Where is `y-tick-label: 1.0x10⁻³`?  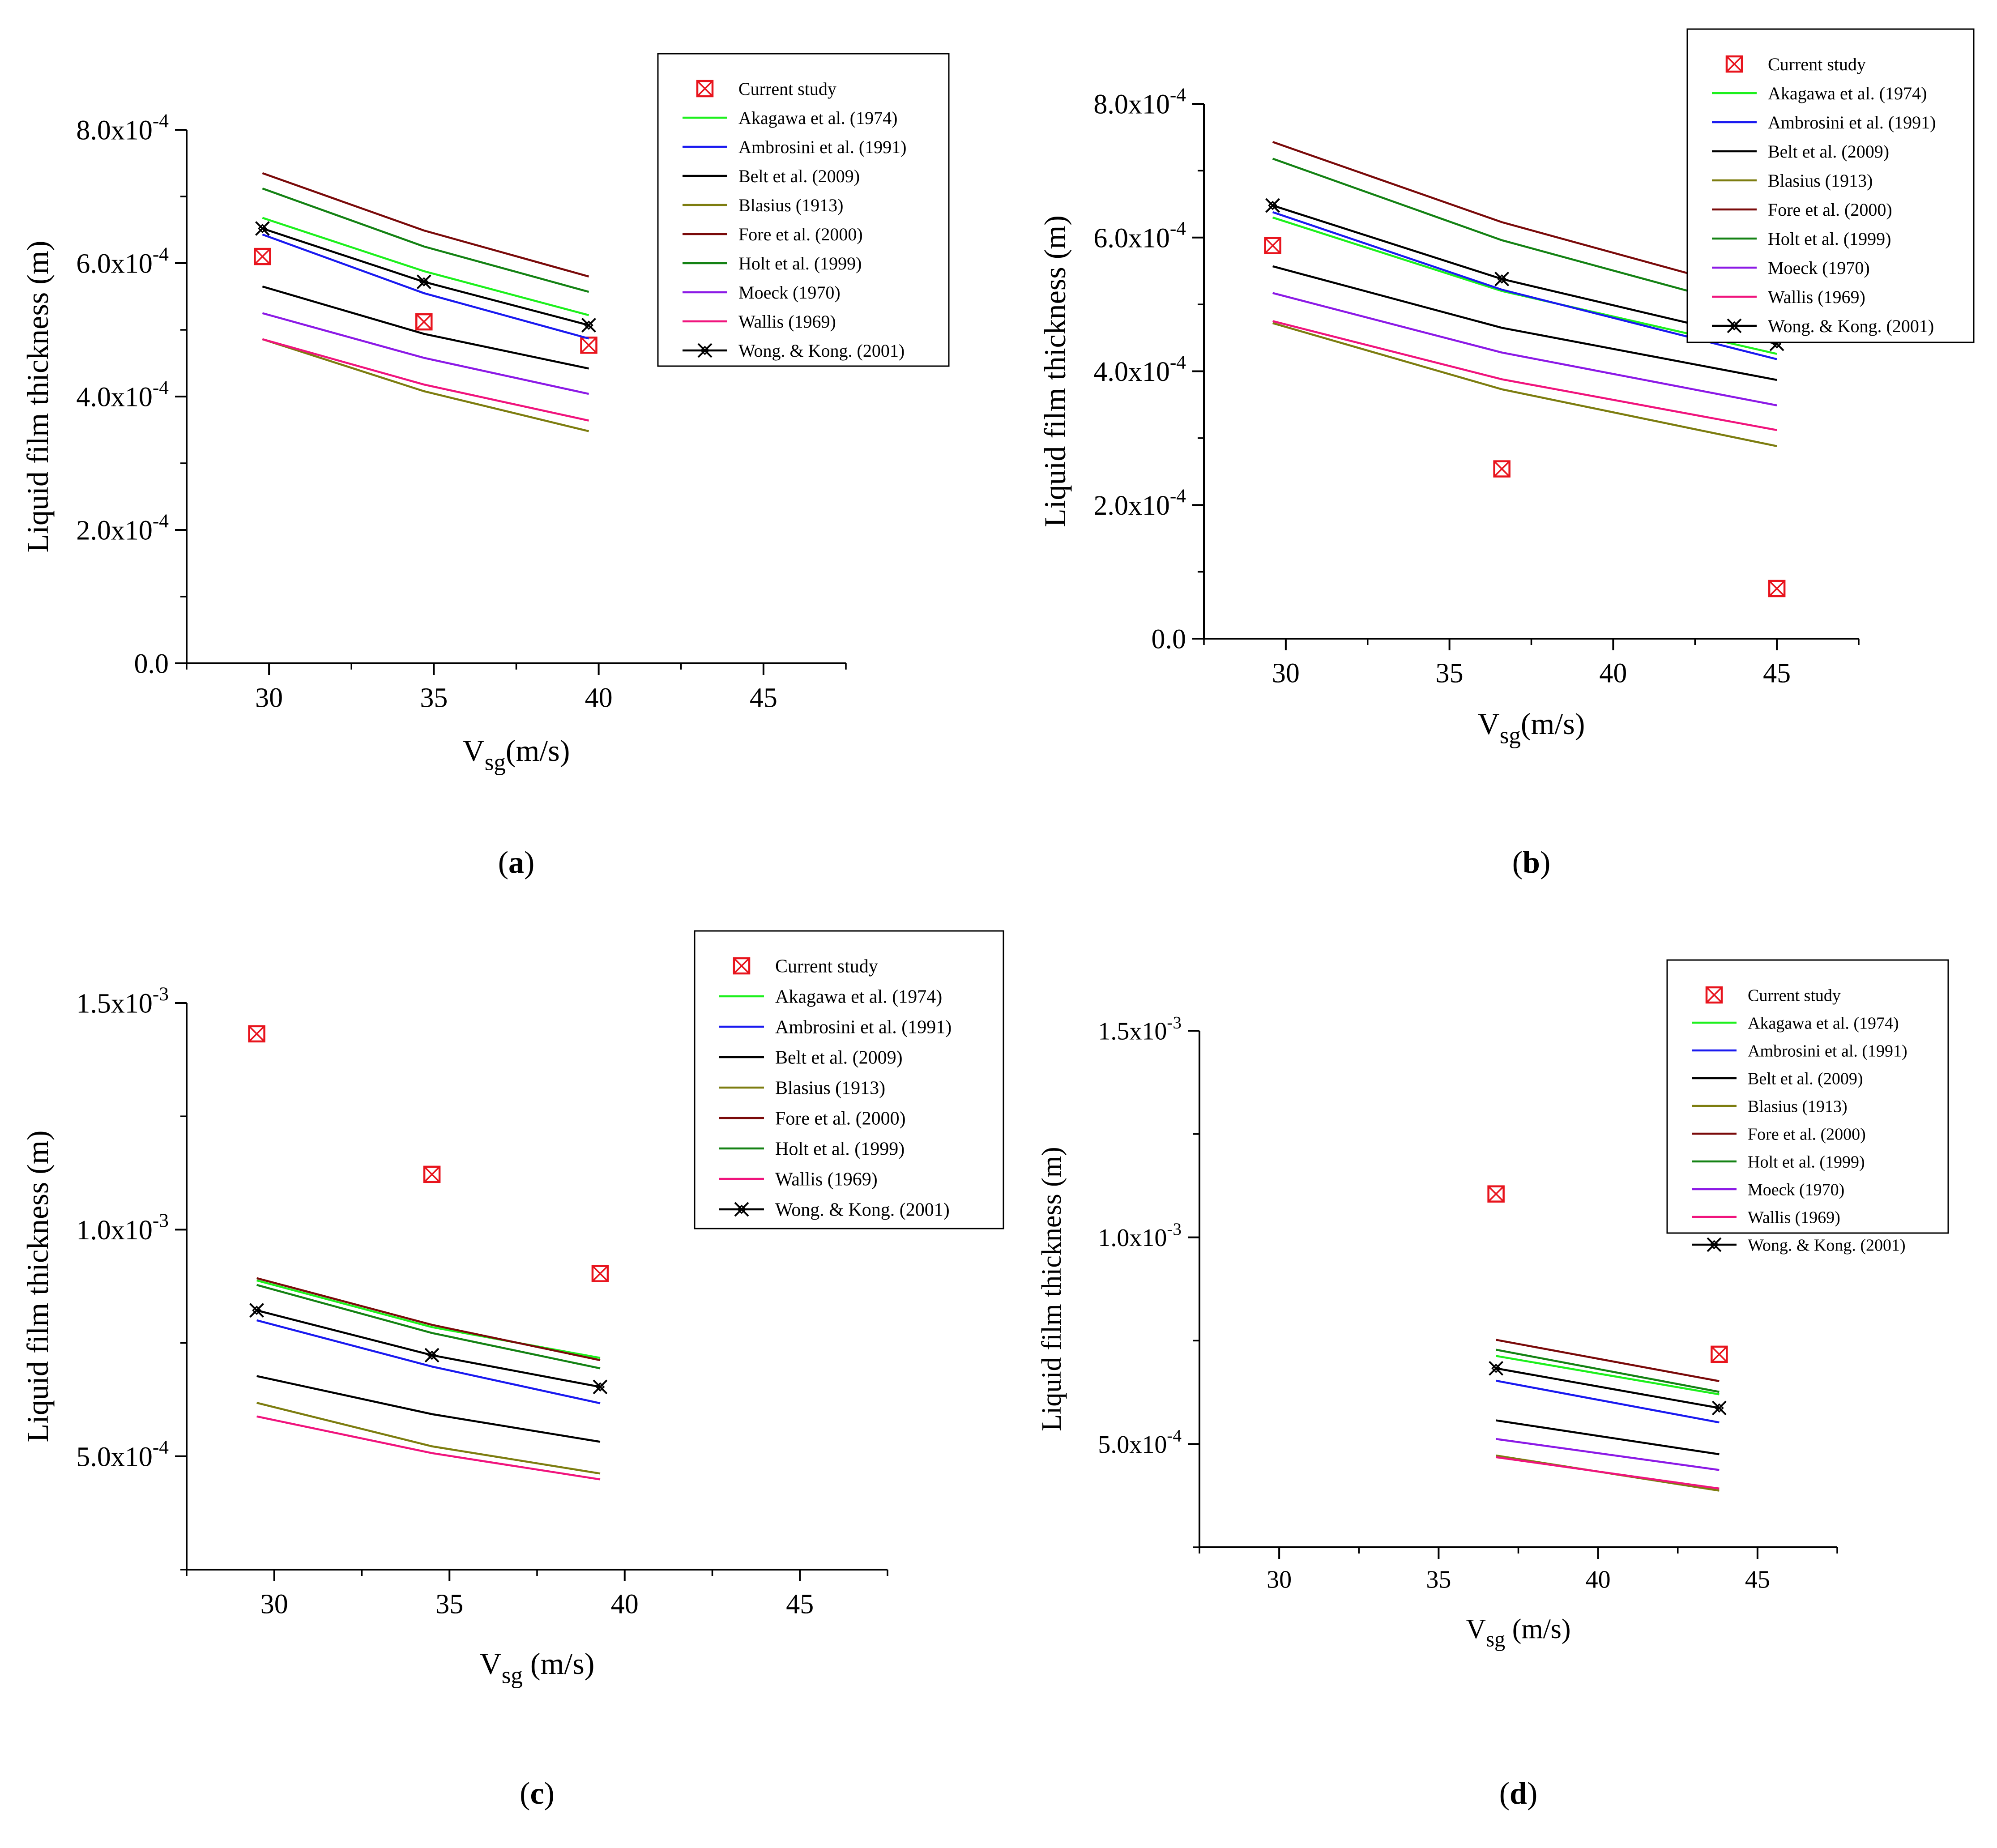 y-tick-label: 1.0x10⁻³ is located at coordinates (122, 1228).